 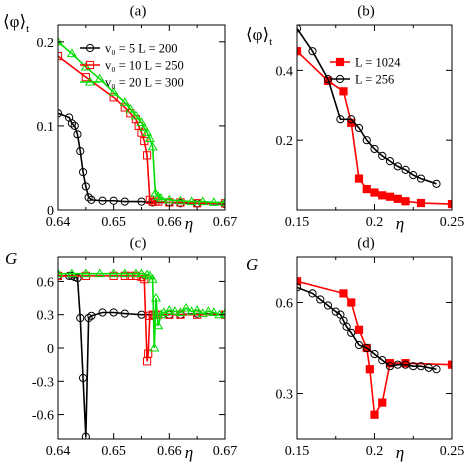 What do you see at coordinates (259, 36) in the screenshot?
I see `y-axis-label: ⟨φ⟩t` at bounding box center [259, 36].